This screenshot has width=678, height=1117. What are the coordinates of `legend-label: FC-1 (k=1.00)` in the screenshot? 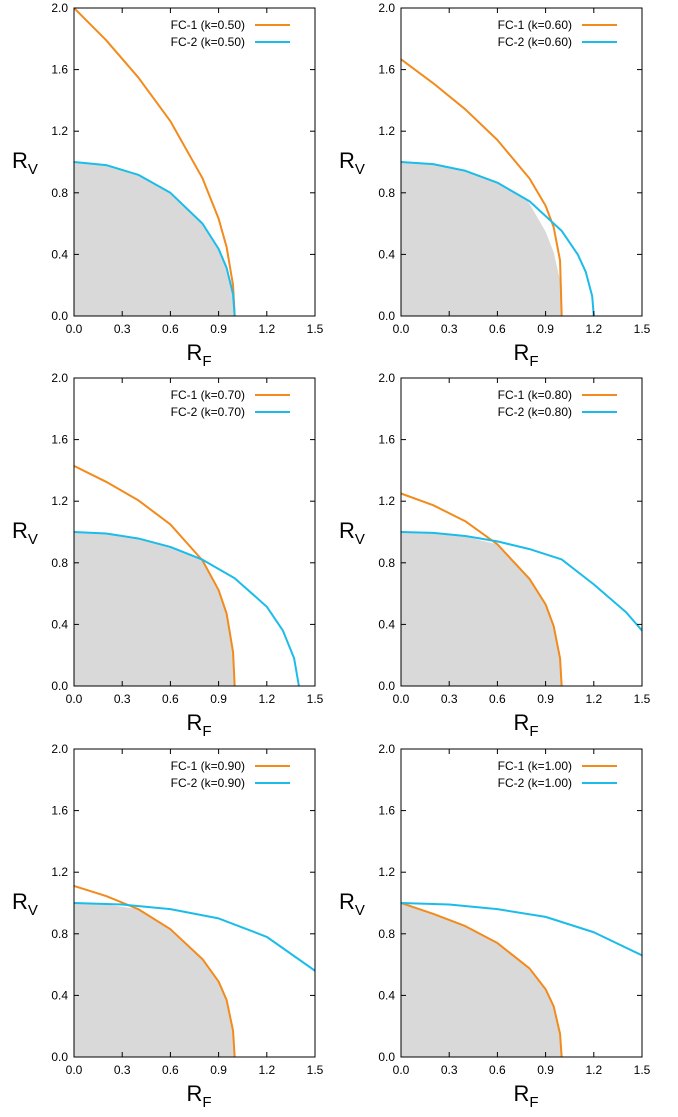 It's located at (535, 766).